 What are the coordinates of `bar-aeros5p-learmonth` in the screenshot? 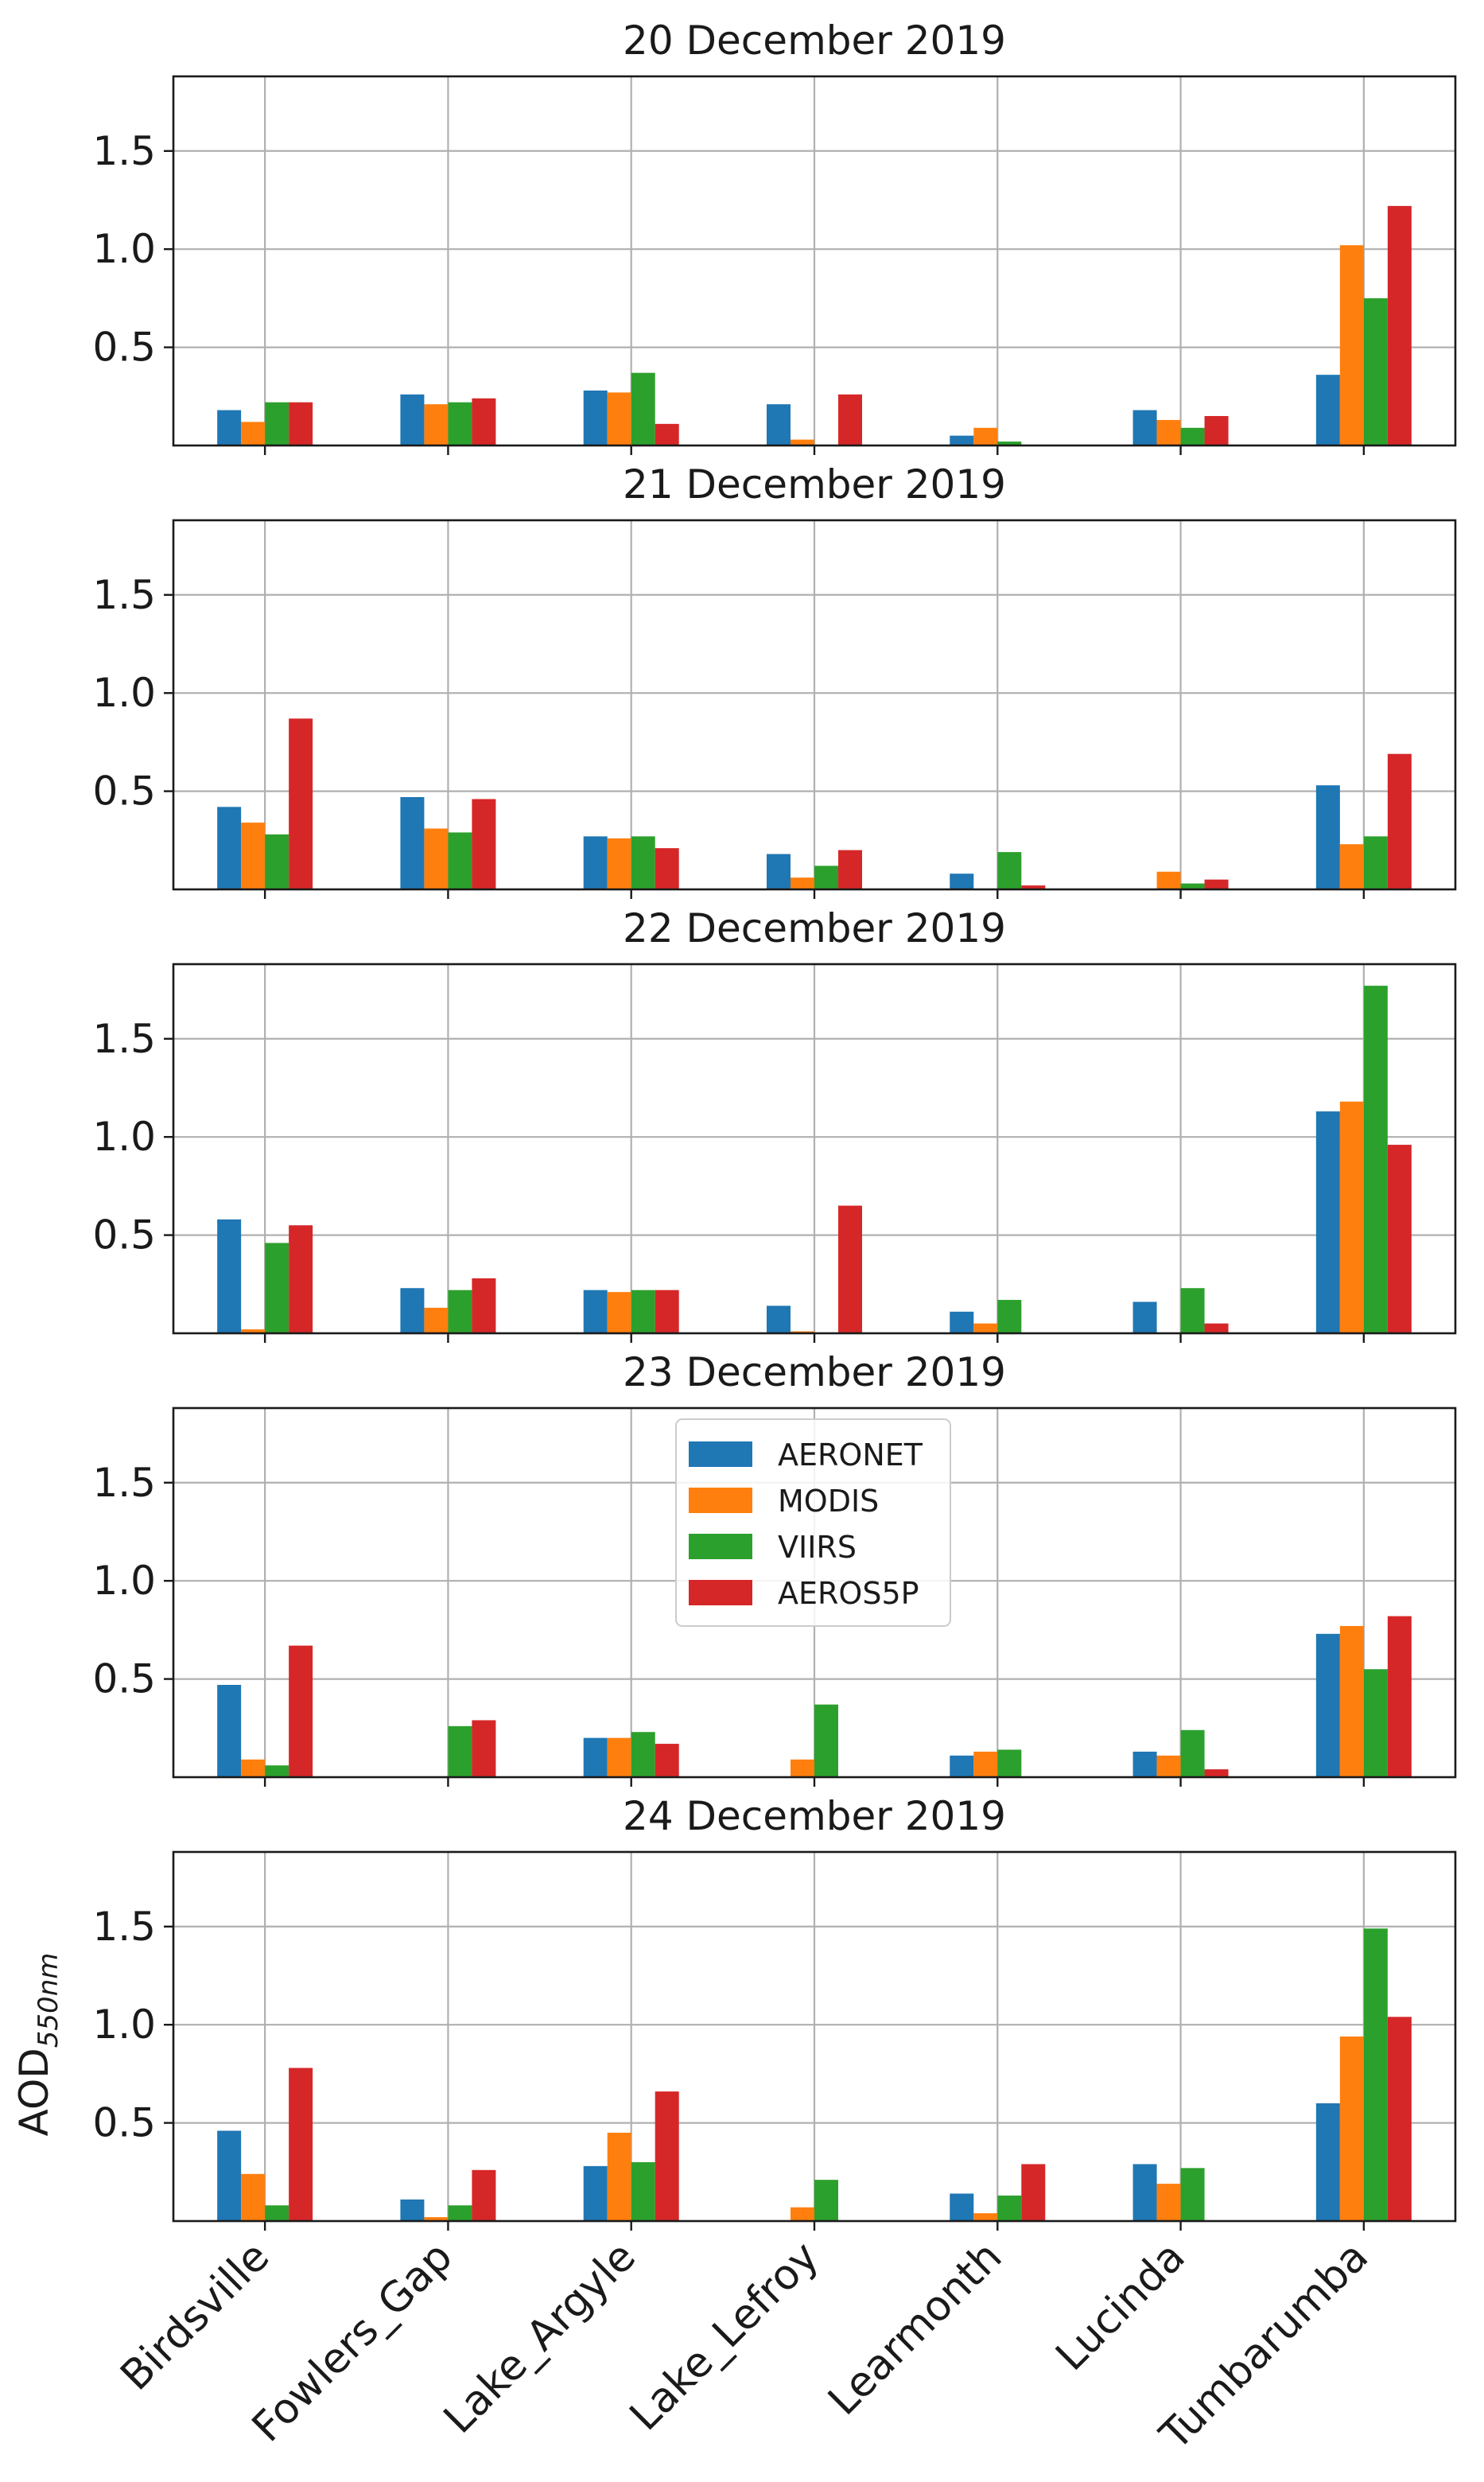 It's located at (1033, 2192).